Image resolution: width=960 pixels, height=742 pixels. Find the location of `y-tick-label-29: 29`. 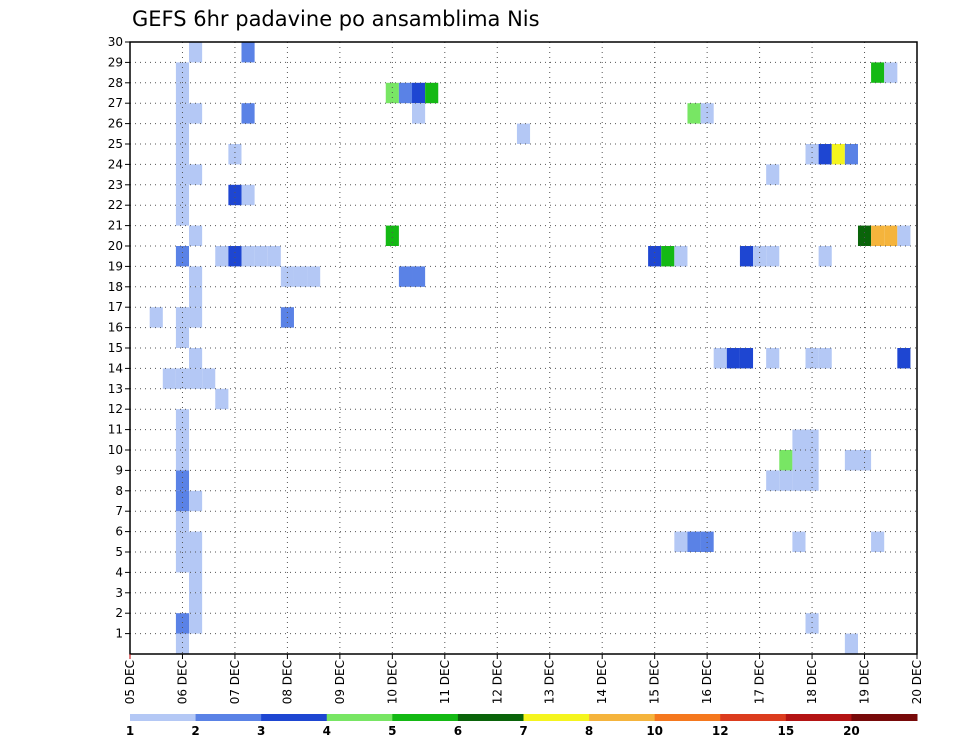

y-tick-label-29: 29 is located at coordinates (115, 62).